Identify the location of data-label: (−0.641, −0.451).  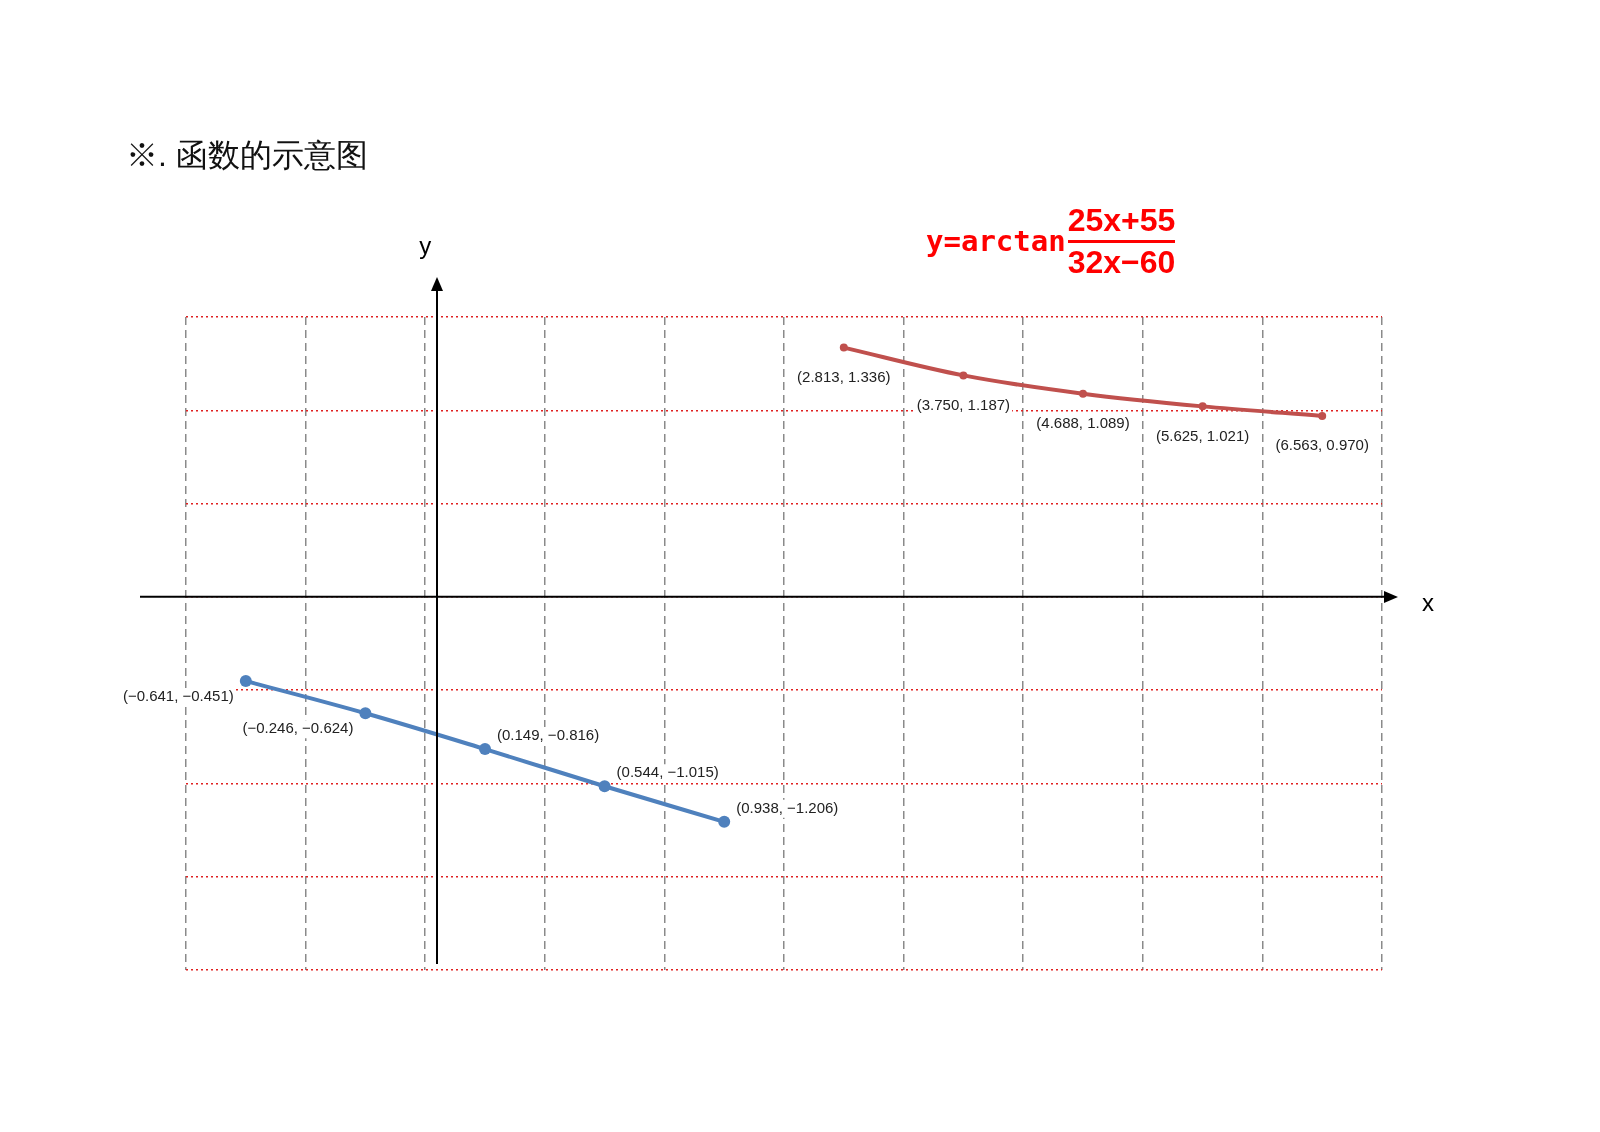
(178, 696).